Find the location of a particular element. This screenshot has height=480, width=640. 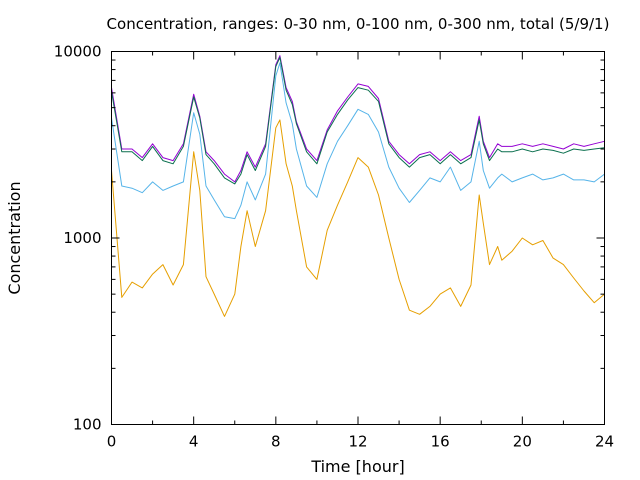

x-axis-label: Time [hour] is located at coordinates (357, 466).